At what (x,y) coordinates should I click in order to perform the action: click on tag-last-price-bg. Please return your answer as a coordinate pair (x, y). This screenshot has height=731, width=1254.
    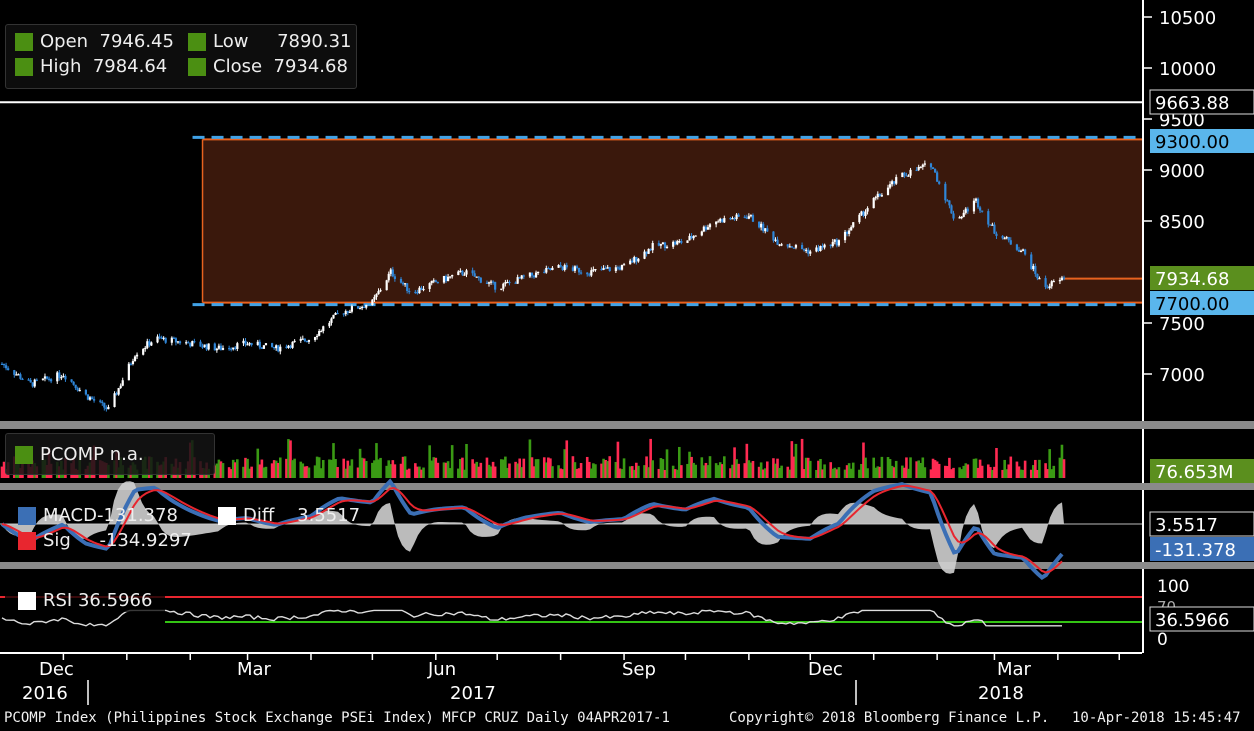
    Looking at the image, I should click on (1202, 278).